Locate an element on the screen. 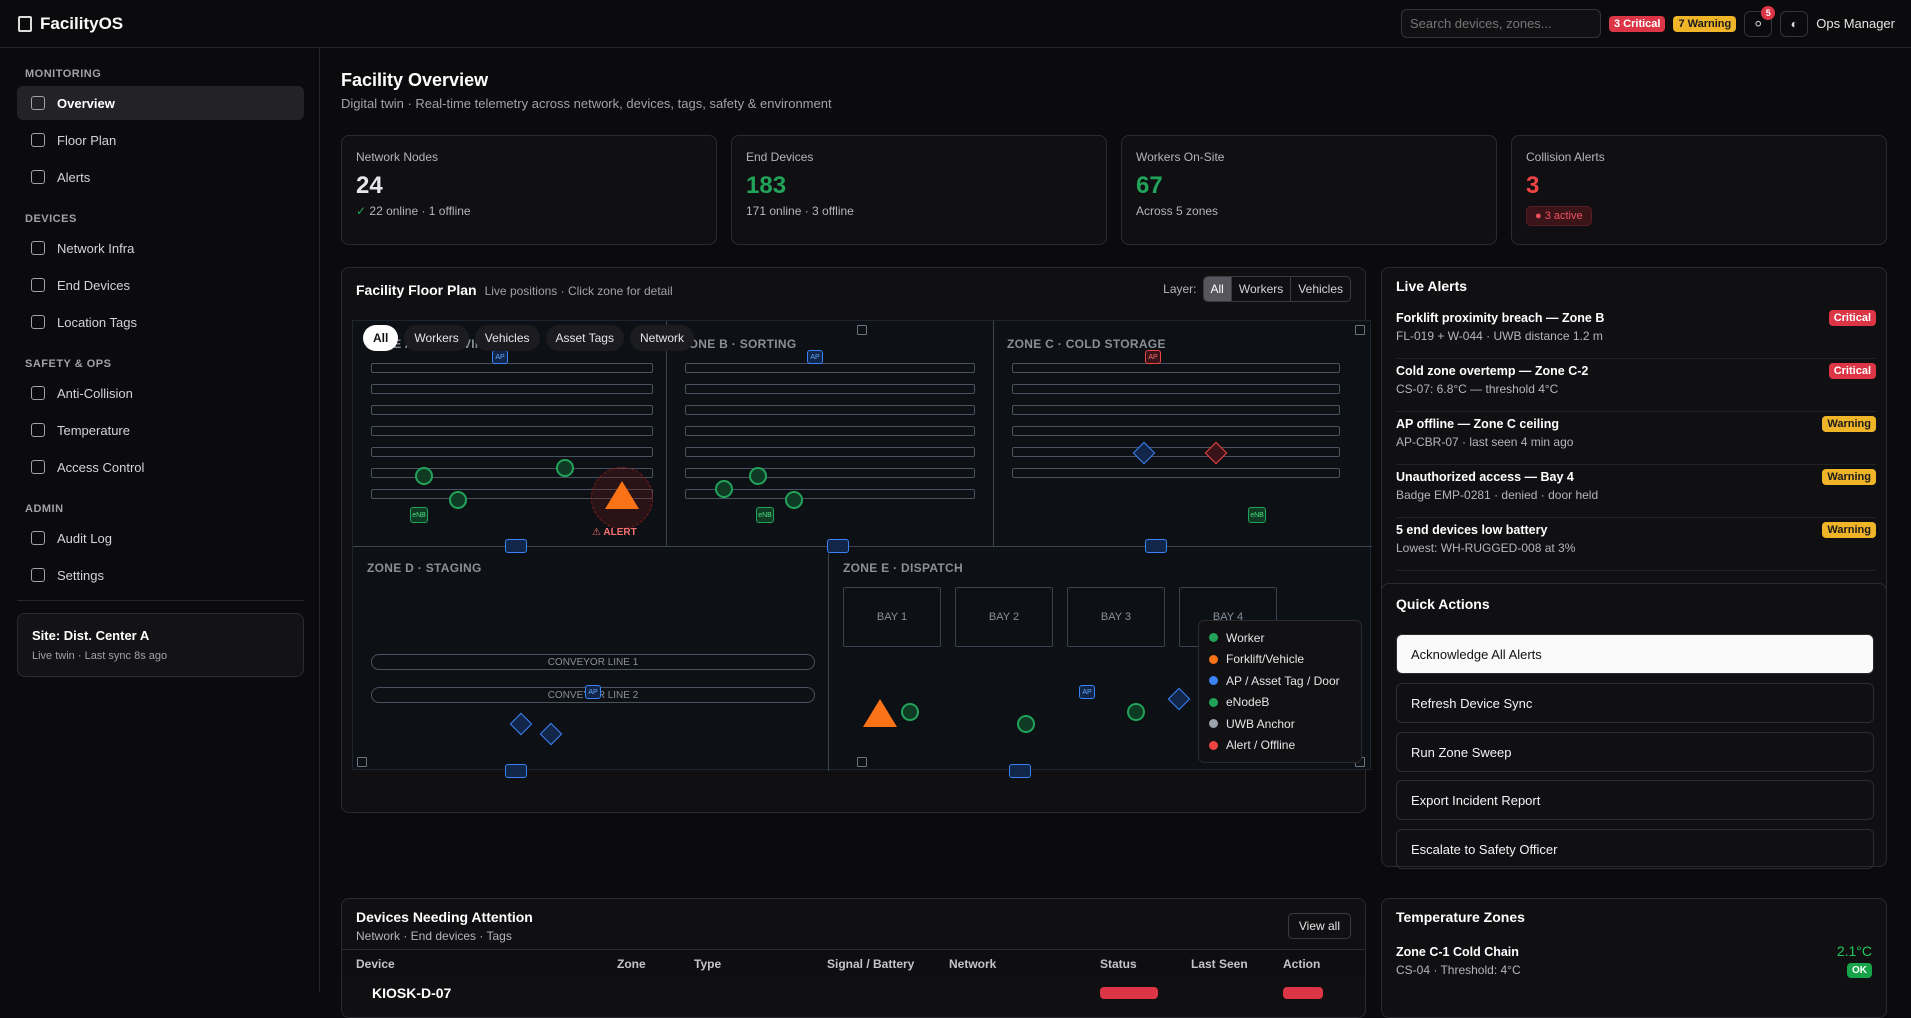  chip-all: All is located at coordinates (381, 338).